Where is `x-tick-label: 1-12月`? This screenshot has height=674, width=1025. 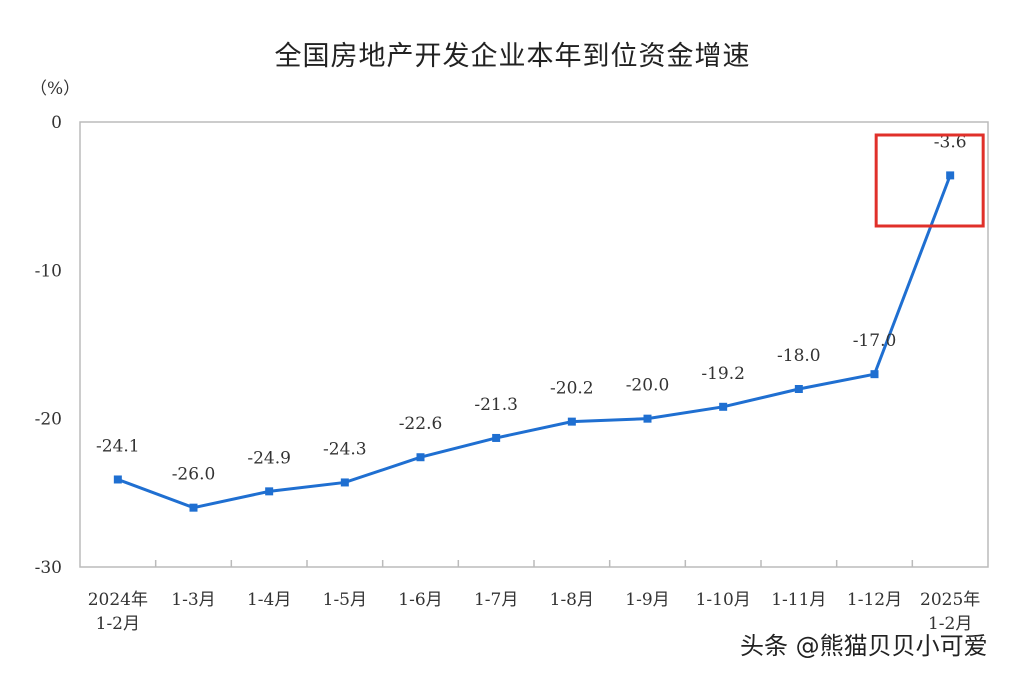
x-tick-label: 1-12月 is located at coordinates (874, 600).